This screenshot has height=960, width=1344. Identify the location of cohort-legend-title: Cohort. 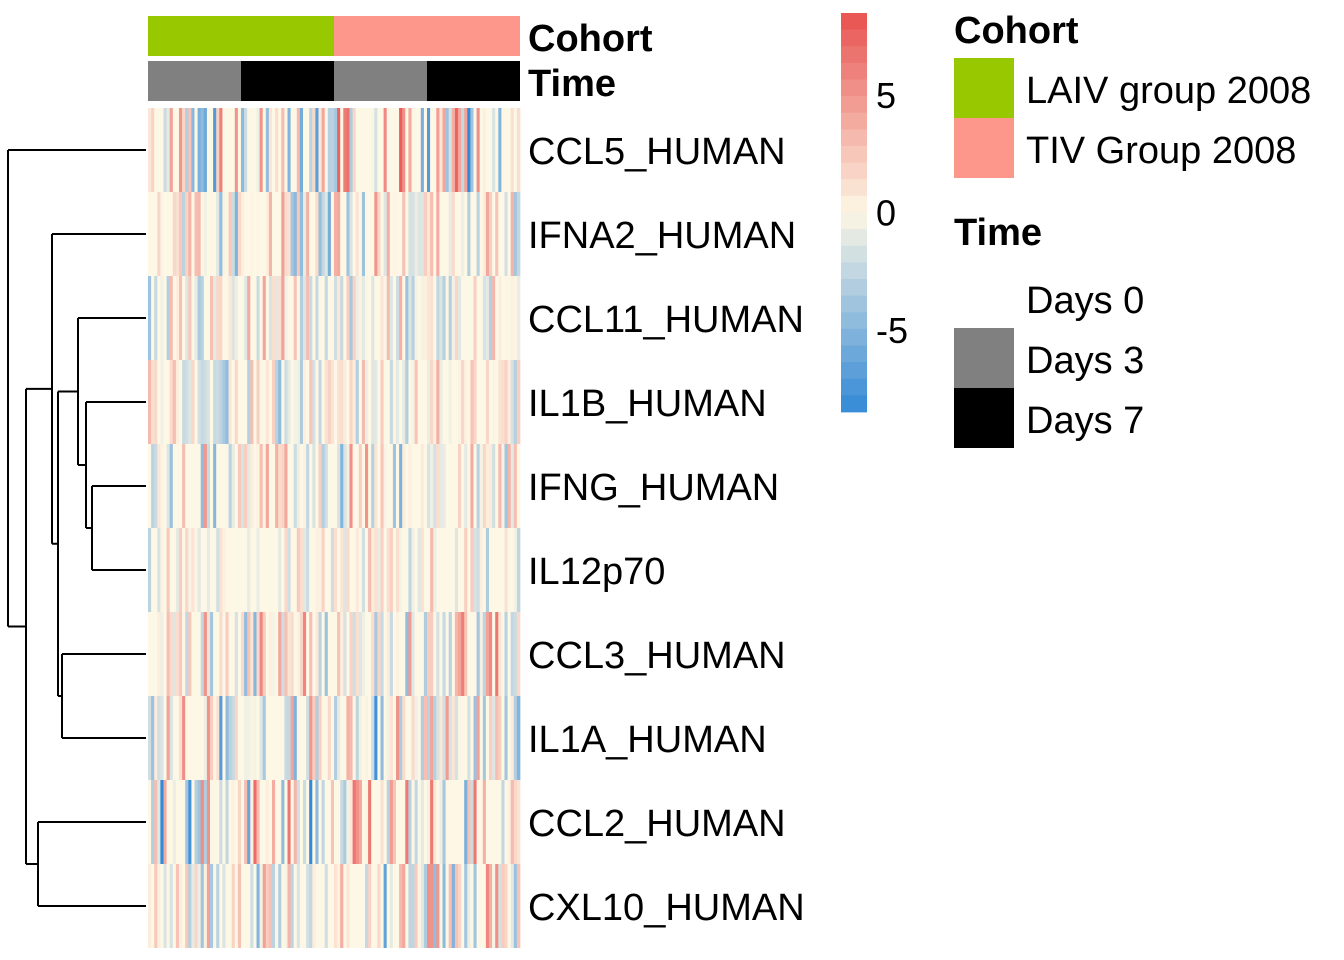
(1016, 31).